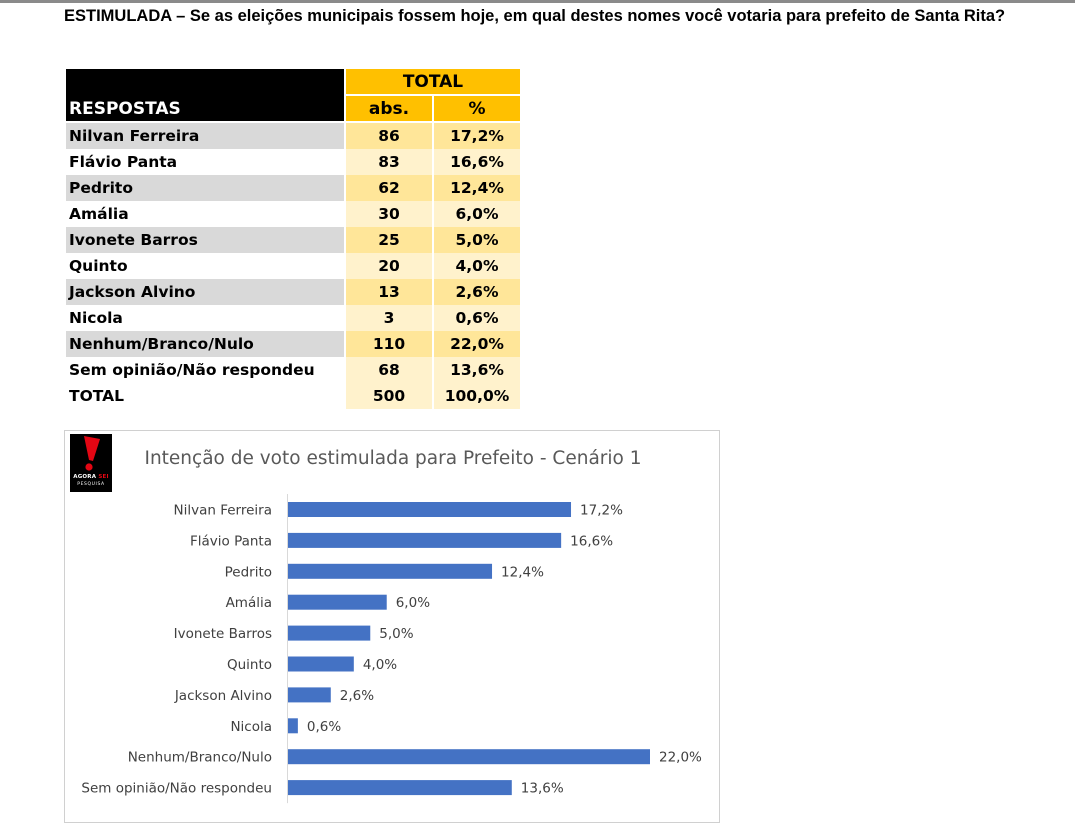 The height and width of the screenshot is (837, 1075). I want to click on row-name: Nenhum/Branco/Nulo, so click(205, 344).